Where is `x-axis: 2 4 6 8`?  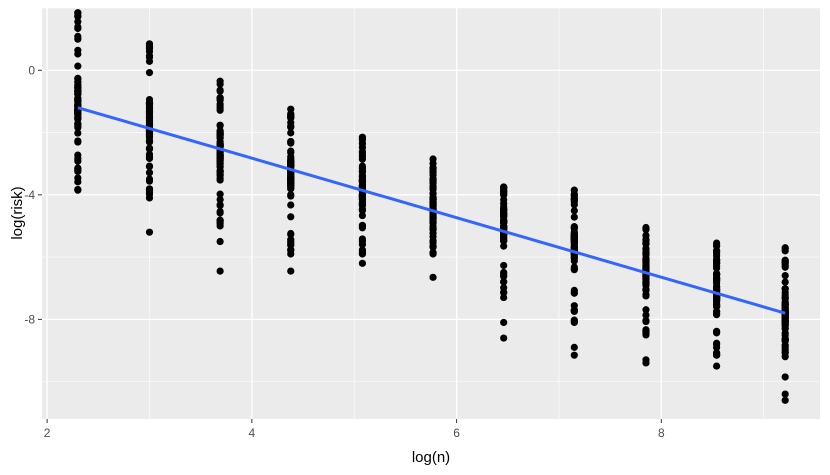
x-axis: 2 4 6 8 is located at coordinates (354, 429).